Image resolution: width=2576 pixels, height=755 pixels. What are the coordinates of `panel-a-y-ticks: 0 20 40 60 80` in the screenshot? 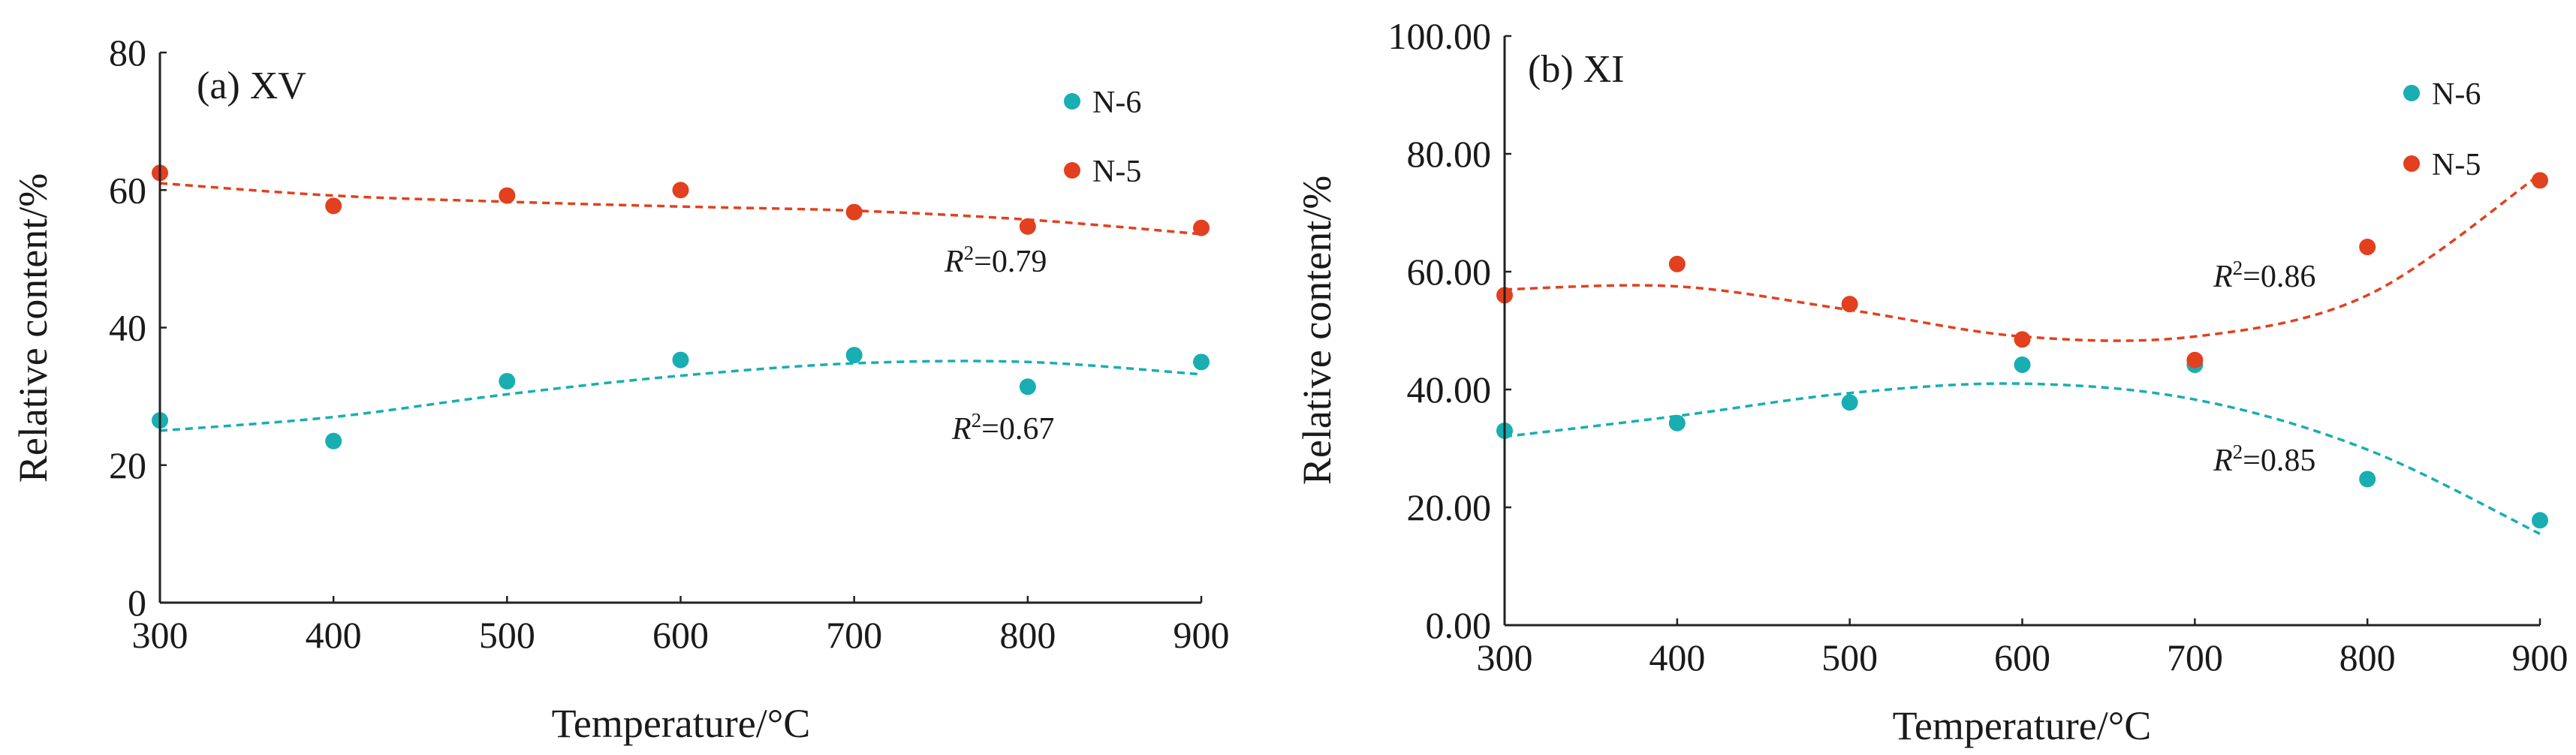 It's located at (138, 328).